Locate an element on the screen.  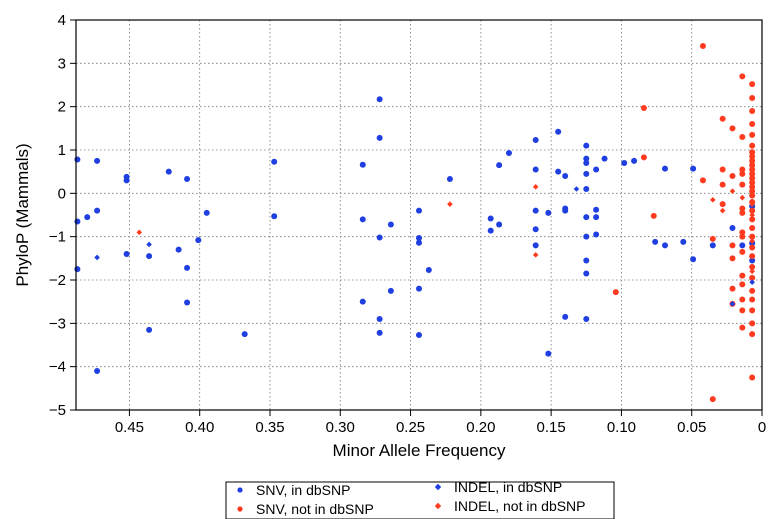
legend-box is located at coordinates (420, 500).